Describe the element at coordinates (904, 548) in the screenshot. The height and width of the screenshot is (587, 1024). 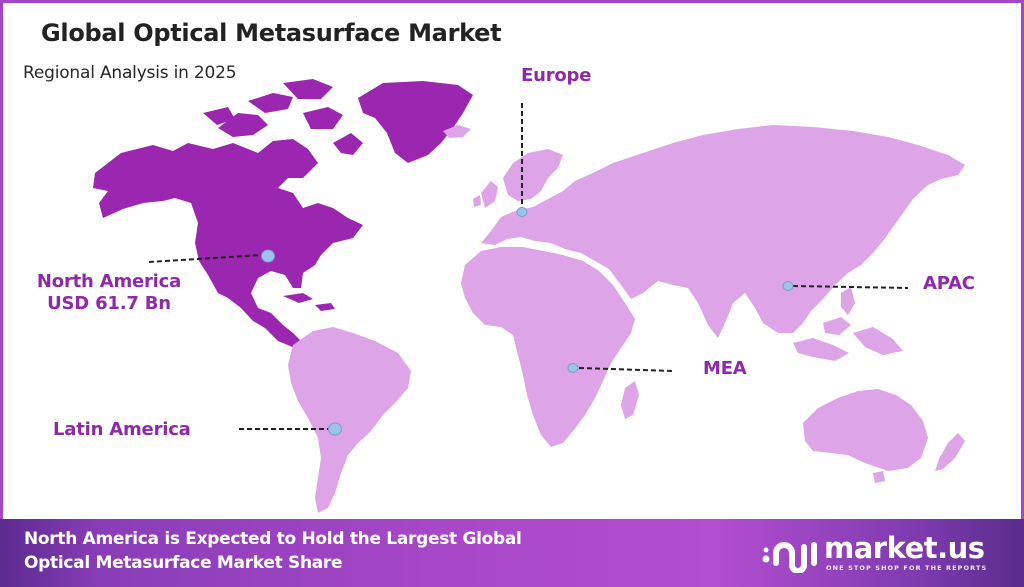
I see `logo-wordmark: market.us` at that location.